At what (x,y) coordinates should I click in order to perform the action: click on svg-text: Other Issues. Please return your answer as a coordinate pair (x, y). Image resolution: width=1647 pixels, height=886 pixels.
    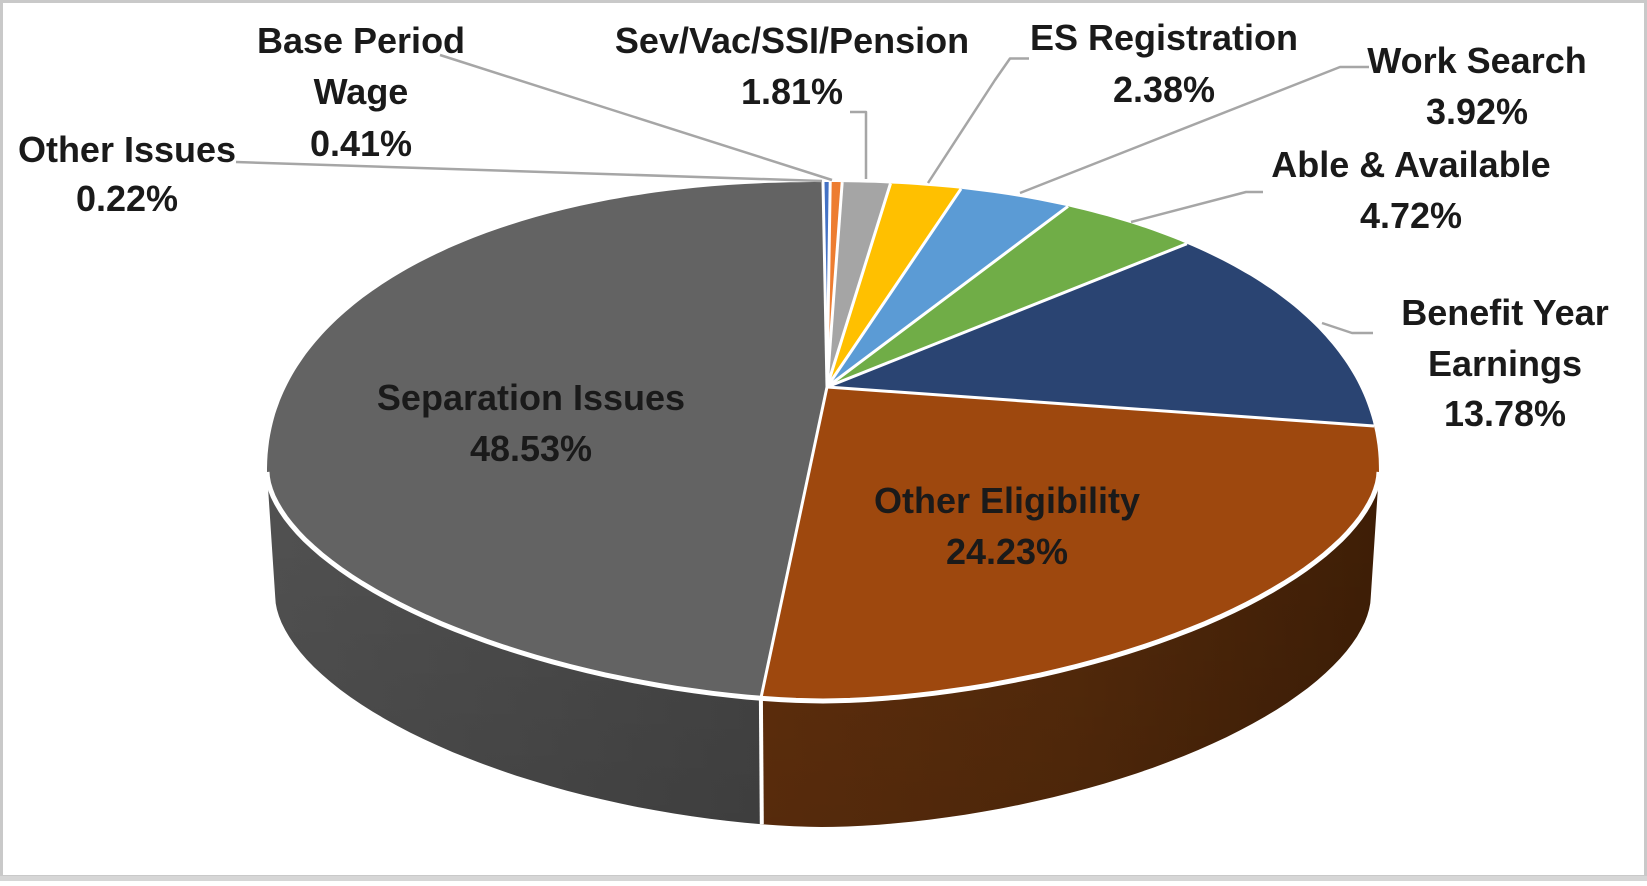
    Looking at the image, I should click on (127, 149).